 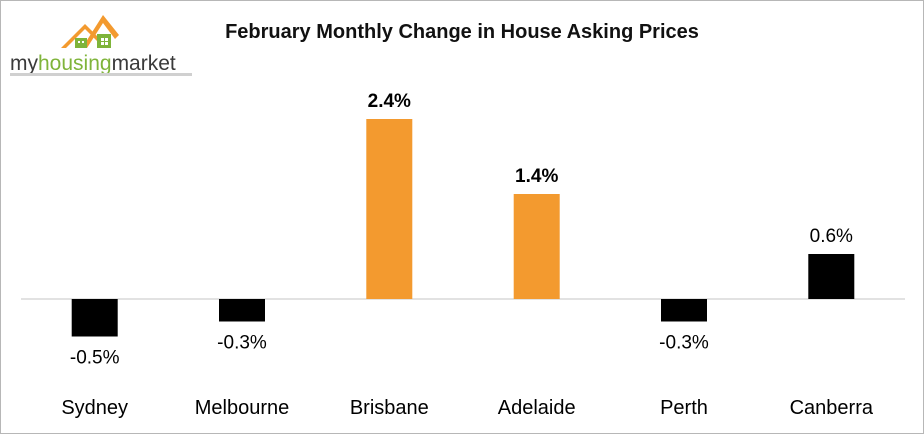 What do you see at coordinates (537, 408) in the screenshot?
I see `x-tick-label-adelaide: Adelaide` at bounding box center [537, 408].